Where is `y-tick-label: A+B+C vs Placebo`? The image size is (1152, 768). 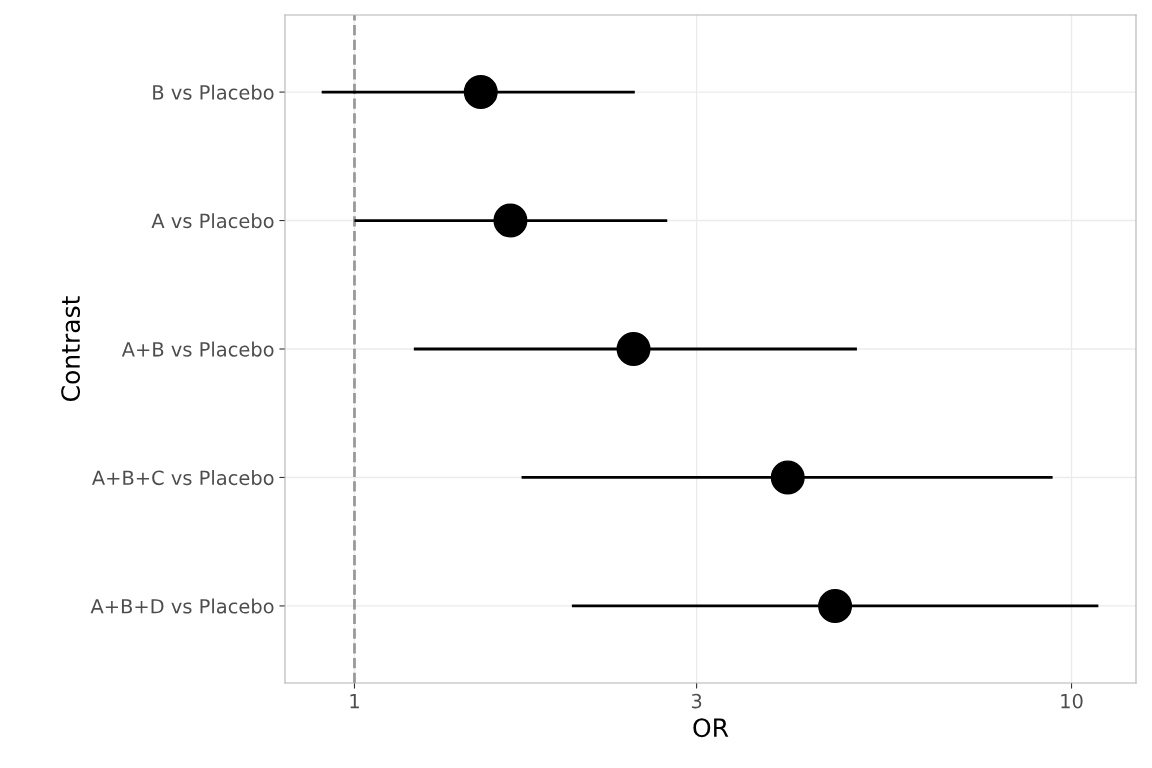
y-tick-label: A+B+C vs Placebo is located at coordinates (182, 478).